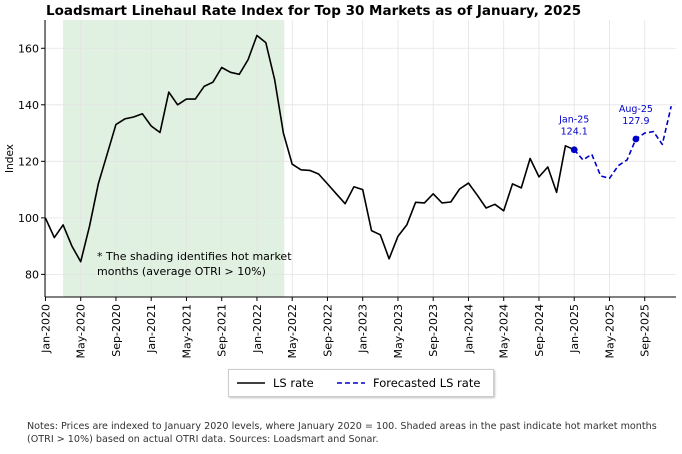 This screenshot has width=682, height=454. Describe the element at coordinates (28, 218) in the screenshot. I see `y-tick-label: 100` at that location.